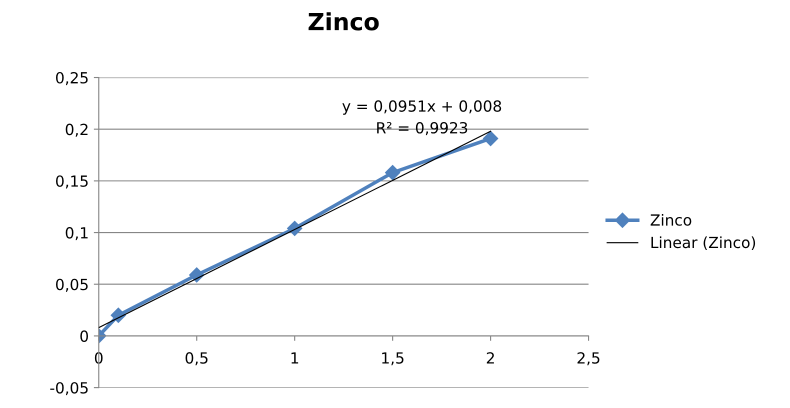 The width and height of the screenshot is (790, 408). Describe the element at coordinates (671, 220) in the screenshot. I see `legend-label: Zinco` at that location.